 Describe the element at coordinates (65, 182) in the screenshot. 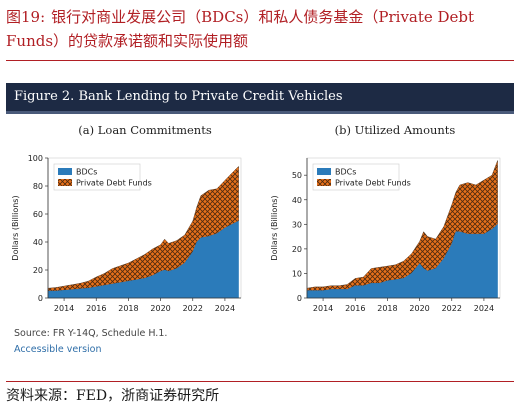

I see `chart-1-legend-swatch-private-debt-funds` at that location.